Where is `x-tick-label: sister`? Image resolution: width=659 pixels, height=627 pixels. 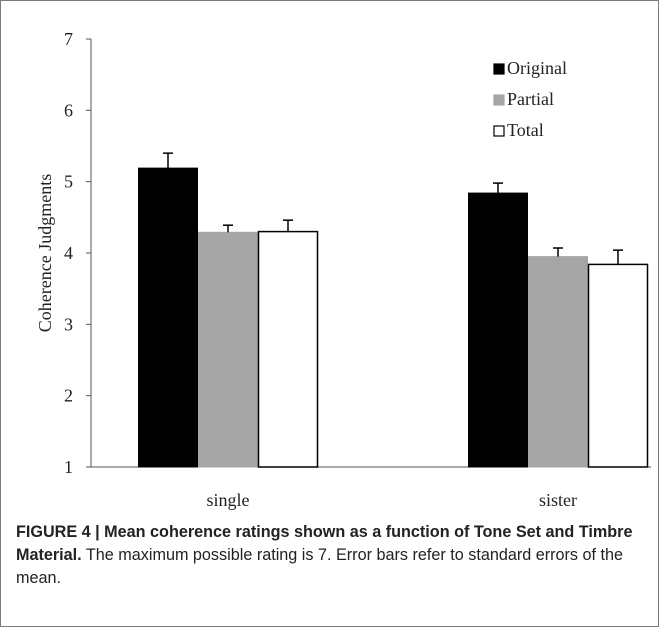
x-tick-label: sister is located at coordinates (558, 500).